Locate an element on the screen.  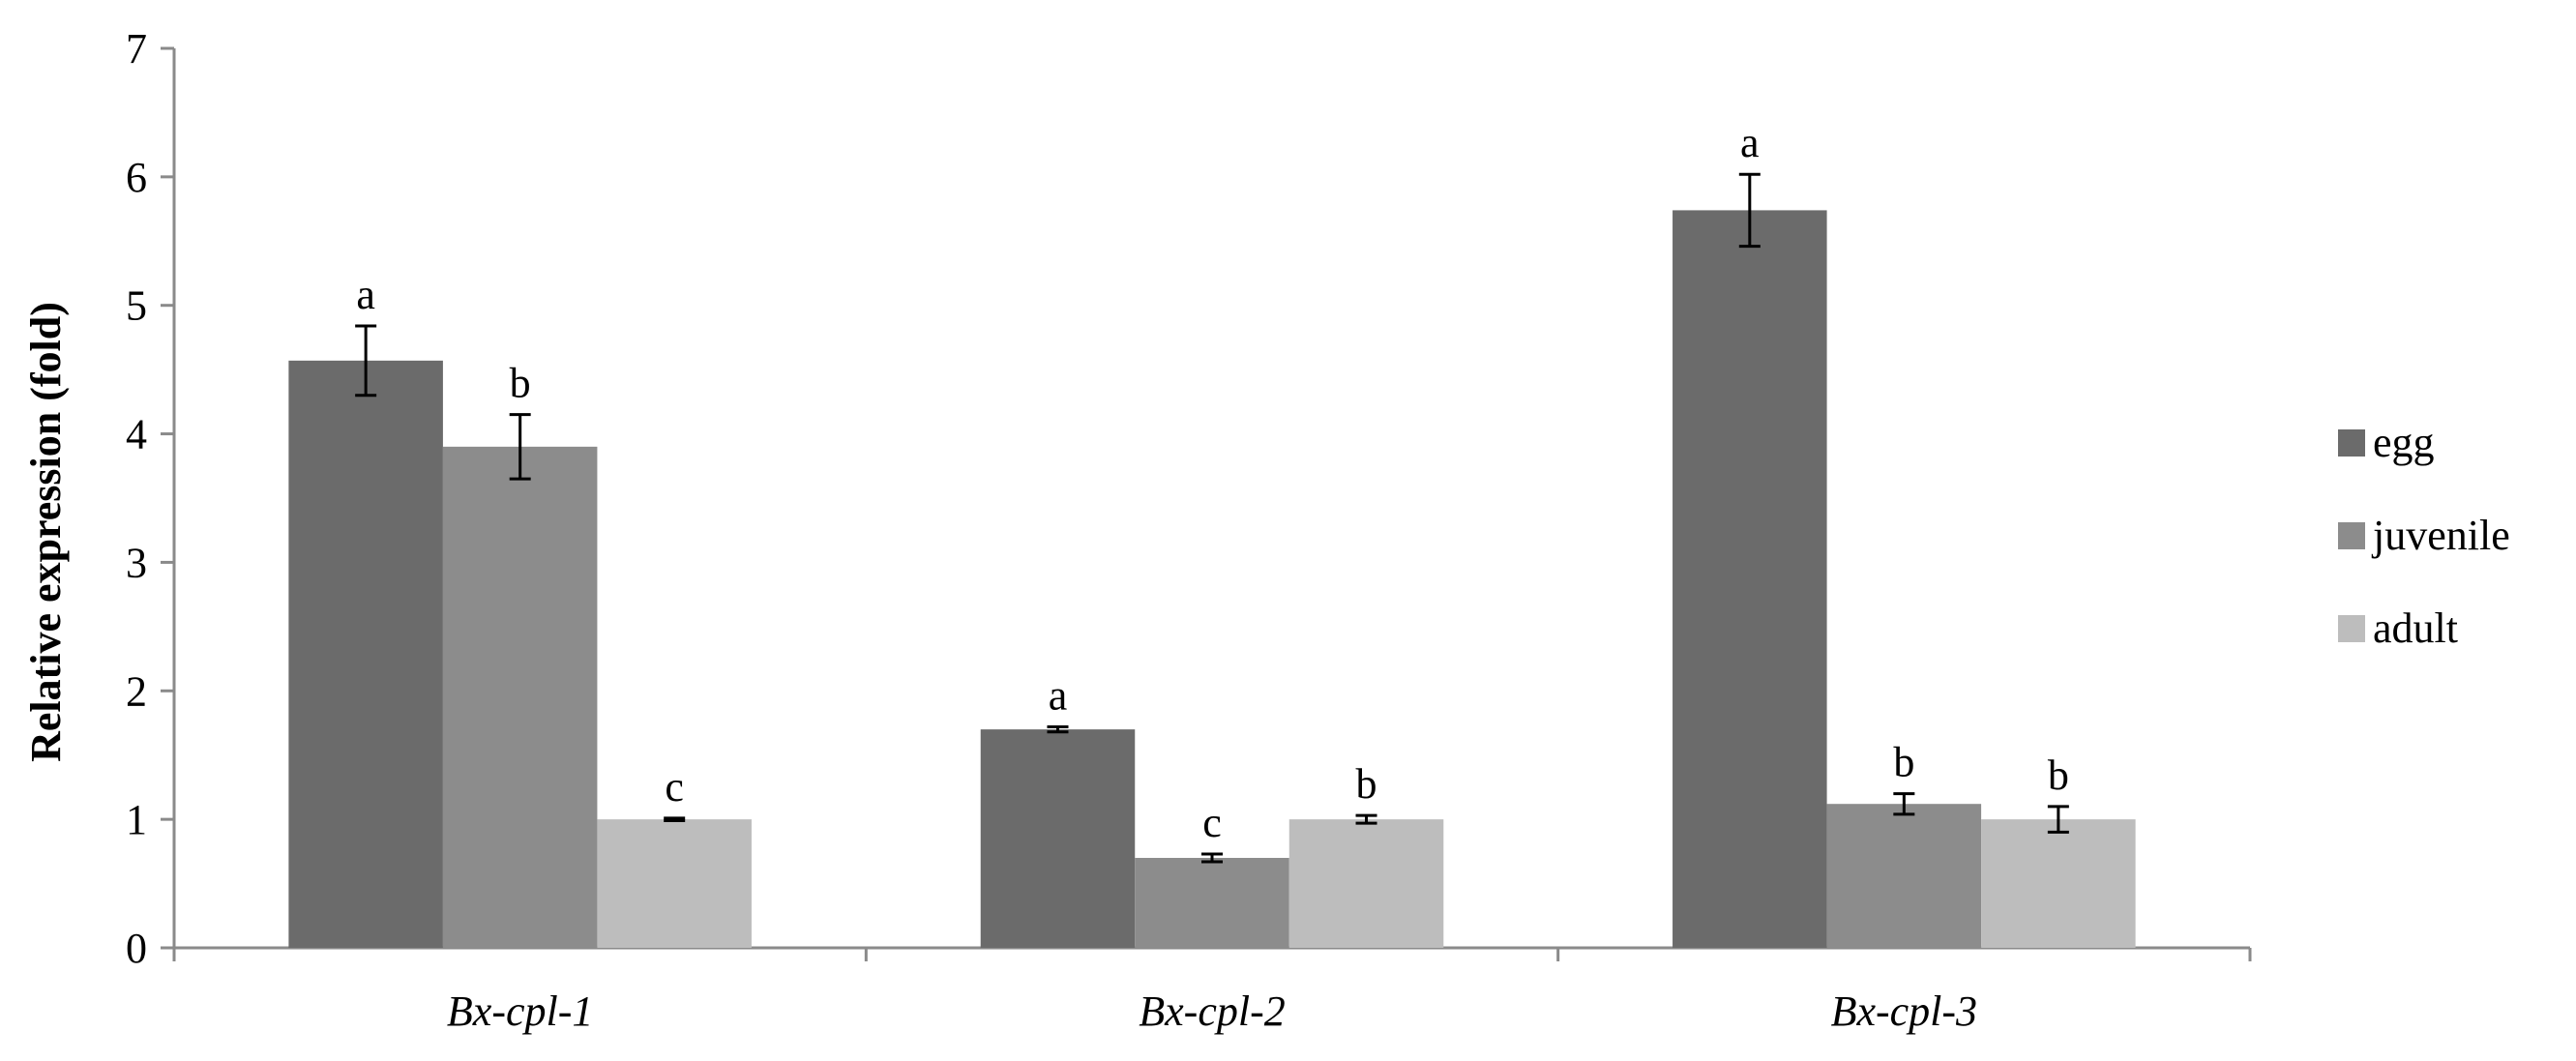
y-tick-label: 7 is located at coordinates (136, 49).